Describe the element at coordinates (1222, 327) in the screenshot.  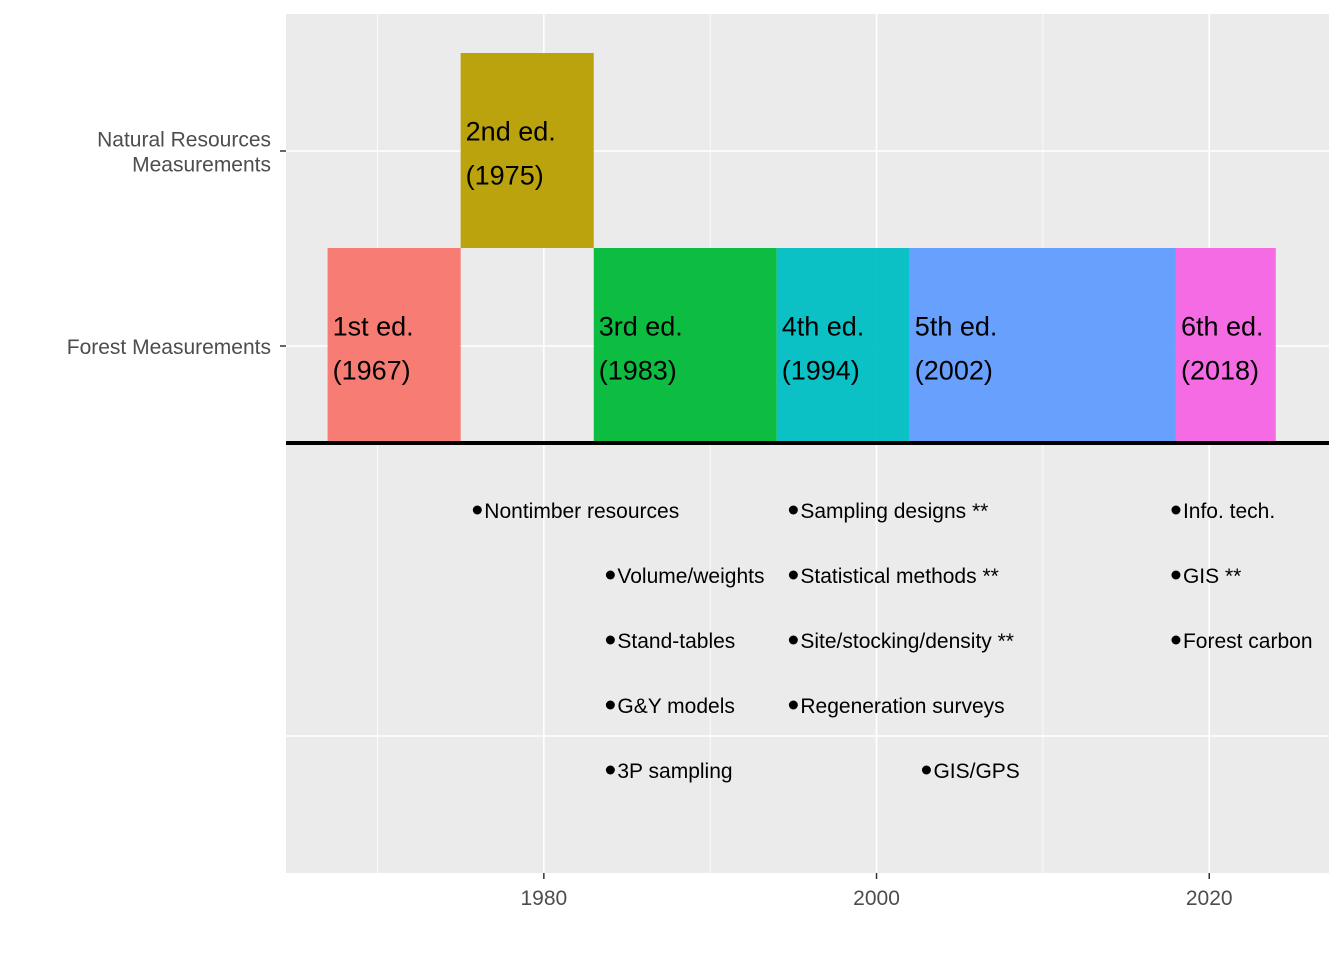
I see `edition-label: 6th ed.` at that location.